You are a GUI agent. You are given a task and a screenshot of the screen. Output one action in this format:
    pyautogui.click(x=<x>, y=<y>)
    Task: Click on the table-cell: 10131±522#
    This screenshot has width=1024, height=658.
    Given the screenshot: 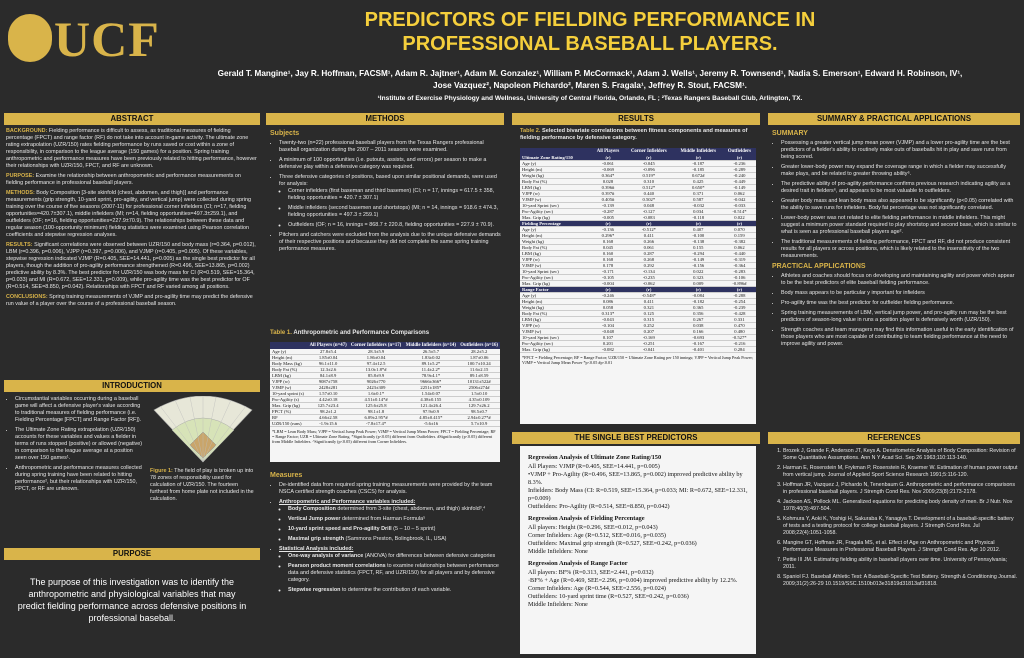 What is the action you would take?
    pyautogui.click(x=479, y=381)
    